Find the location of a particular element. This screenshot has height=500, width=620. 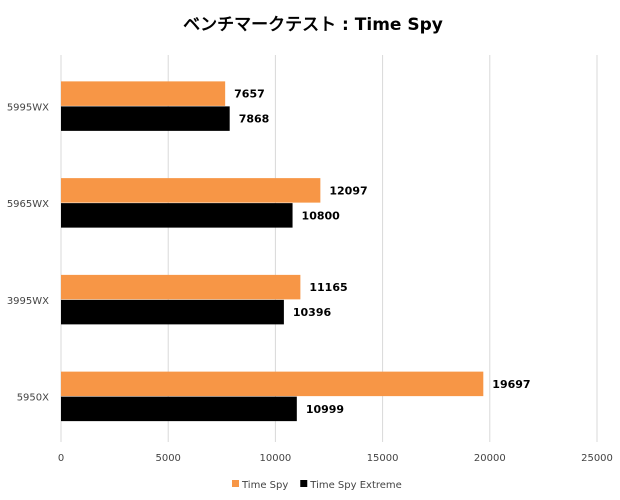

data-label: 19697 is located at coordinates (511, 384).